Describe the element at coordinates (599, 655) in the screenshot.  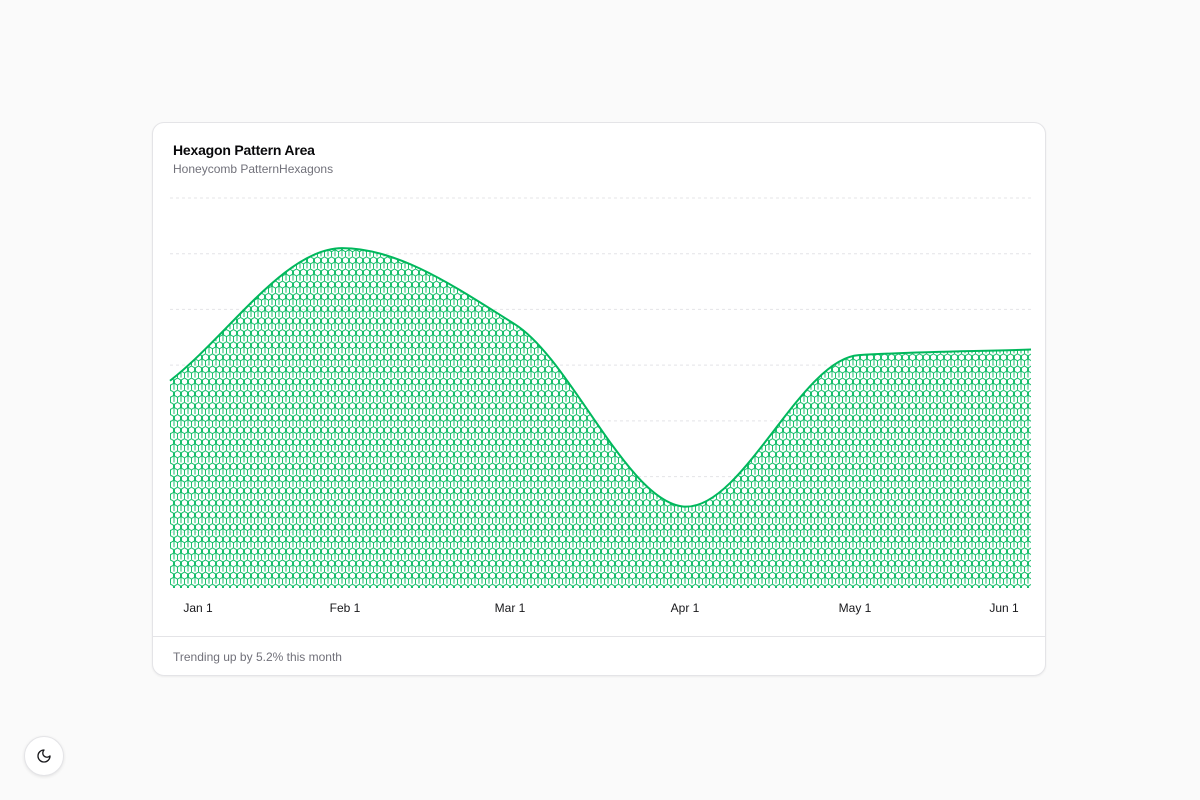
I see `card-footer: Trending up by 5.2% this month` at that location.